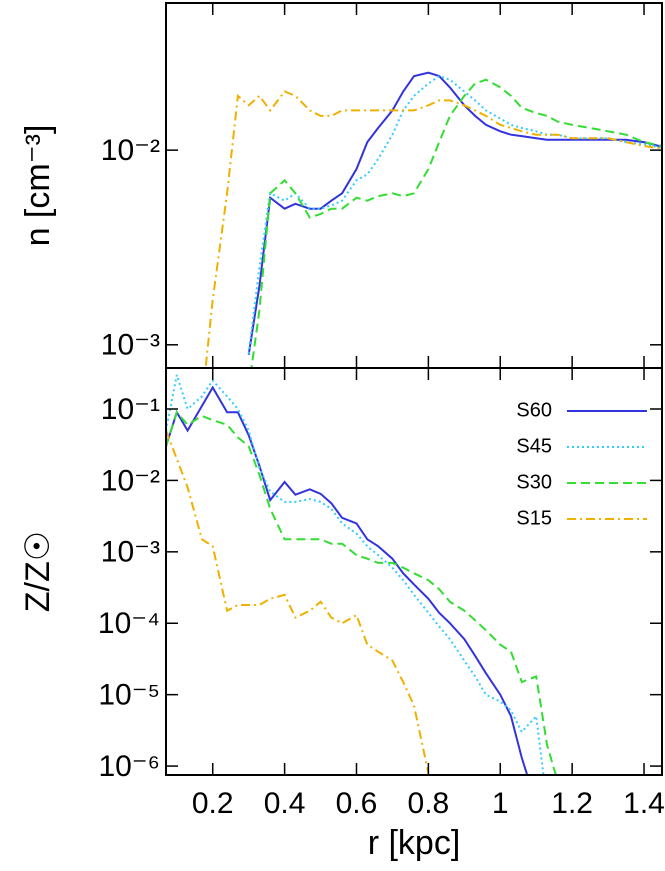 This screenshot has width=665, height=871. What do you see at coordinates (357, 803) in the screenshot?
I see `x-tick-label: 0.6` at bounding box center [357, 803].